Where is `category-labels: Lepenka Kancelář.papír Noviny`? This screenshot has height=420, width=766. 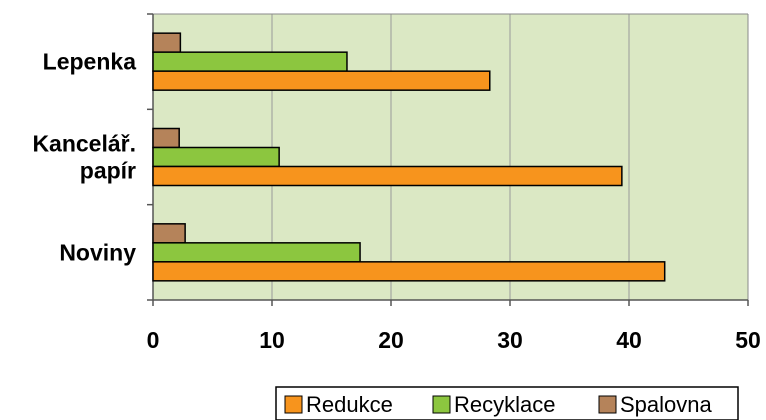 category-labels: Lepenka Kancelář.papír Noviny is located at coordinates (84, 157).